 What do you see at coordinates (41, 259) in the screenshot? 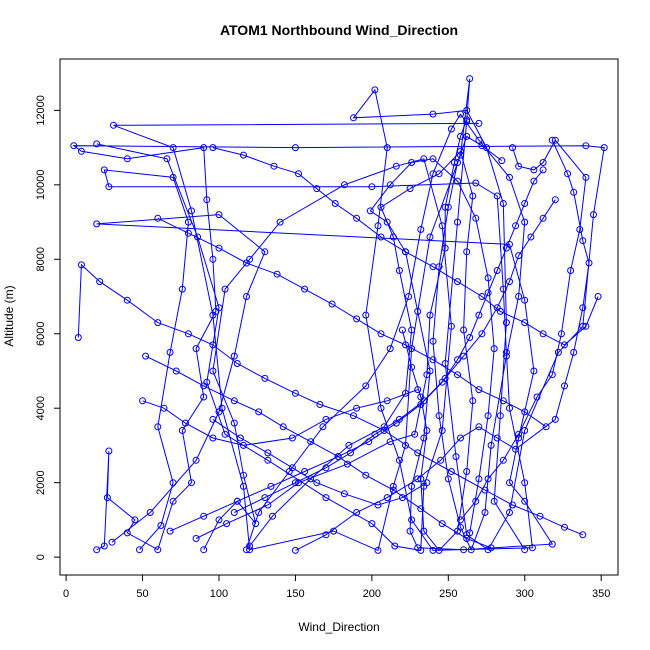
I see `y-tick-label: 8000` at bounding box center [41, 259].